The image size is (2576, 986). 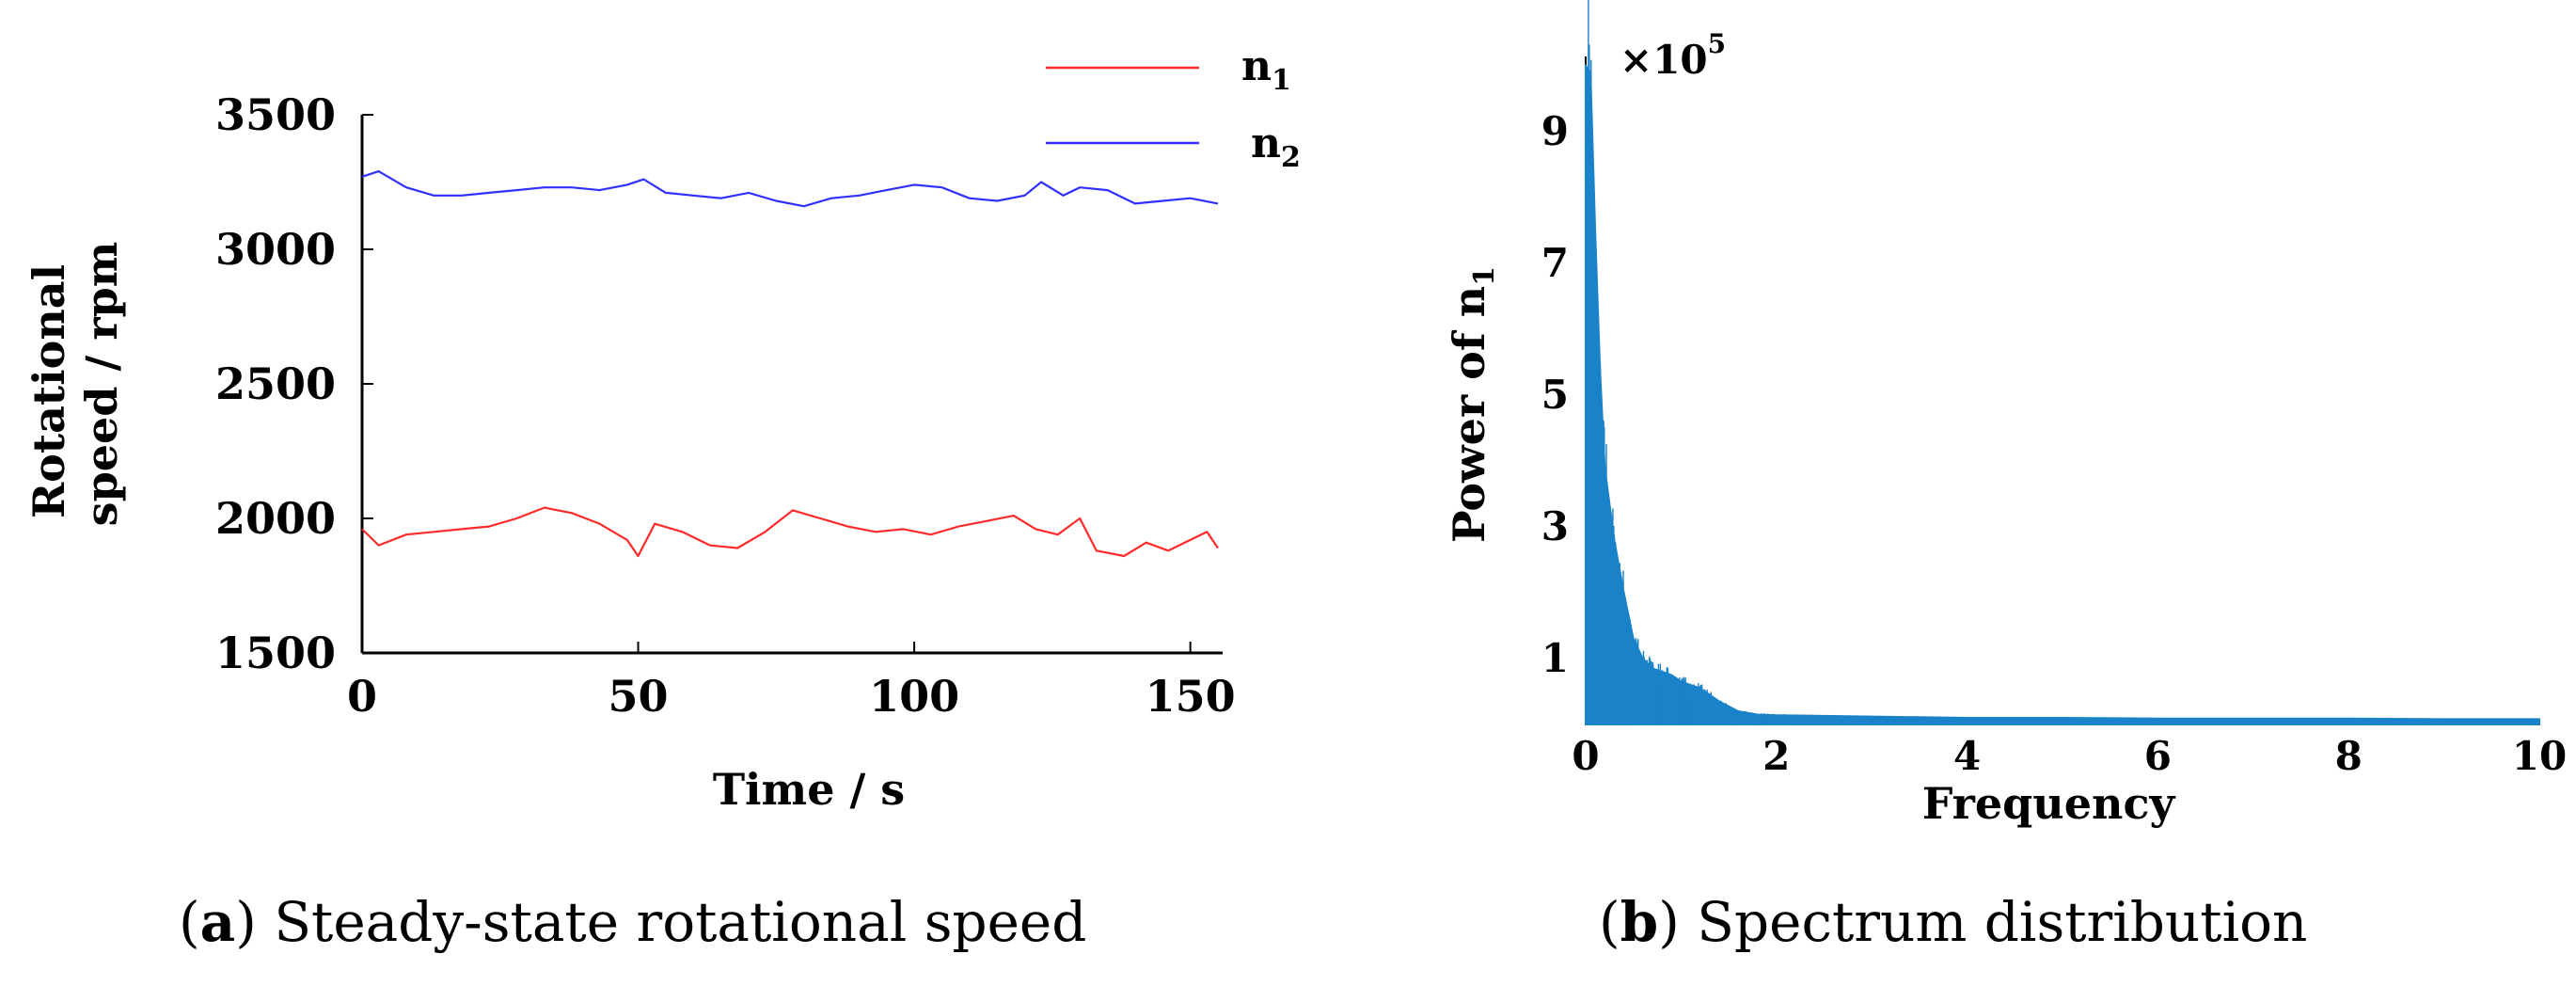 I want to click on series-group-a, so click(x=790, y=364).